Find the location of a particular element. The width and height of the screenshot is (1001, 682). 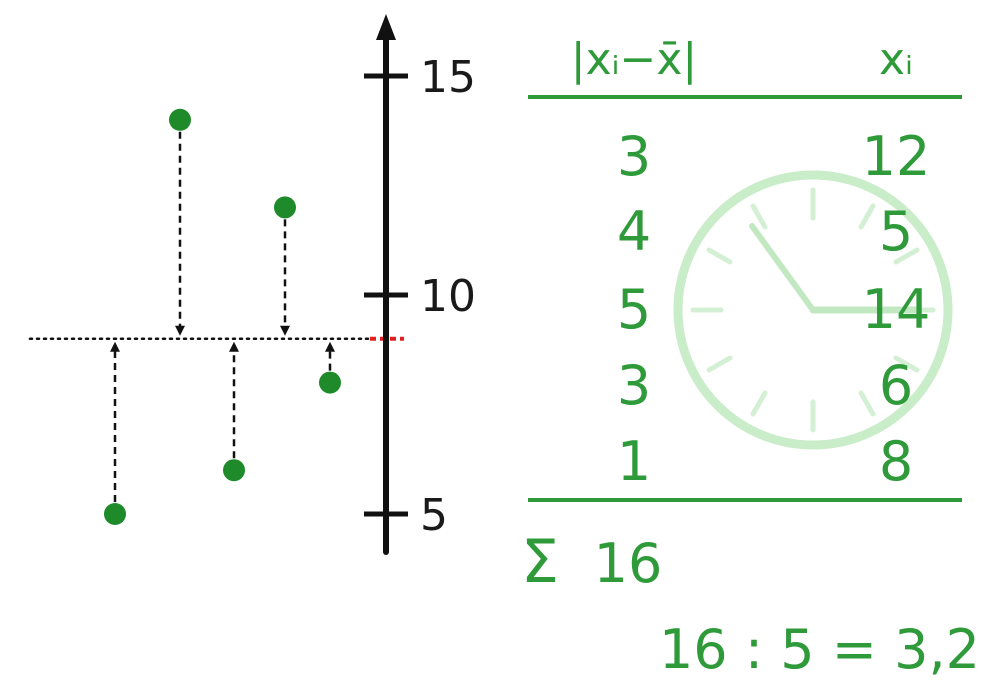

axis-tick-label: 15 is located at coordinates (448, 77).